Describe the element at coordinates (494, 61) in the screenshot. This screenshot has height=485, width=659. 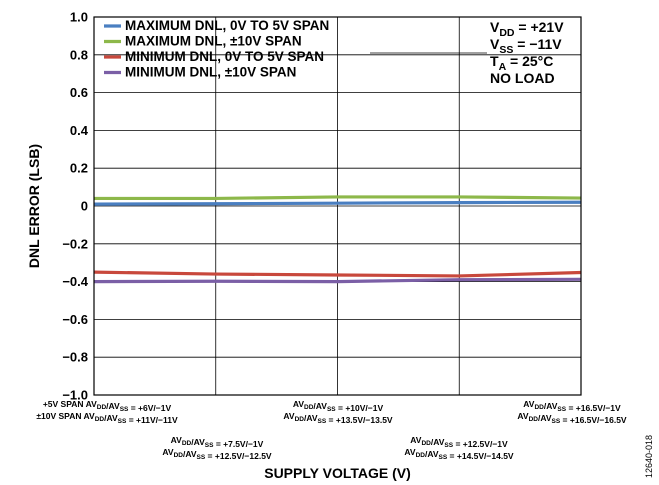
I see `condition-symbol: T` at that location.